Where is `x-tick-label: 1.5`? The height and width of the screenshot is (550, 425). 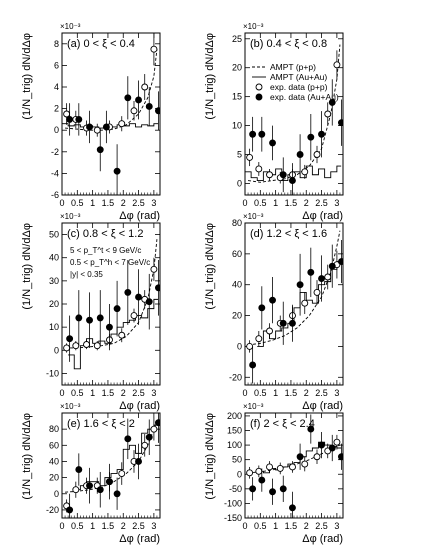
x-tick-label: 1.5 is located at coordinates (291, 393).